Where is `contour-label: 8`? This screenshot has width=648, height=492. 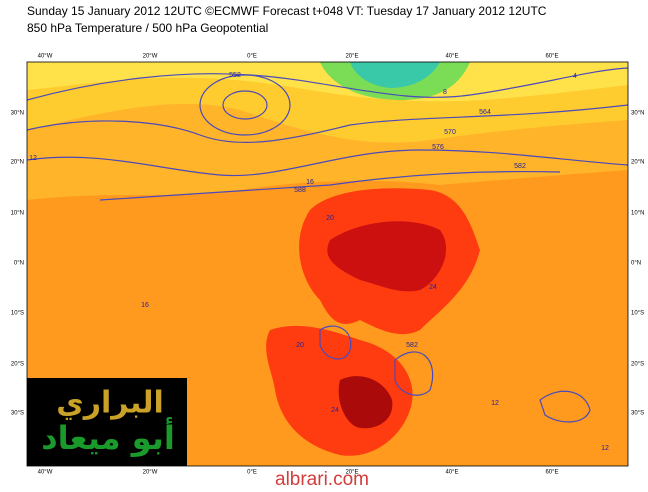 contour-label: 8 is located at coordinates (445, 92).